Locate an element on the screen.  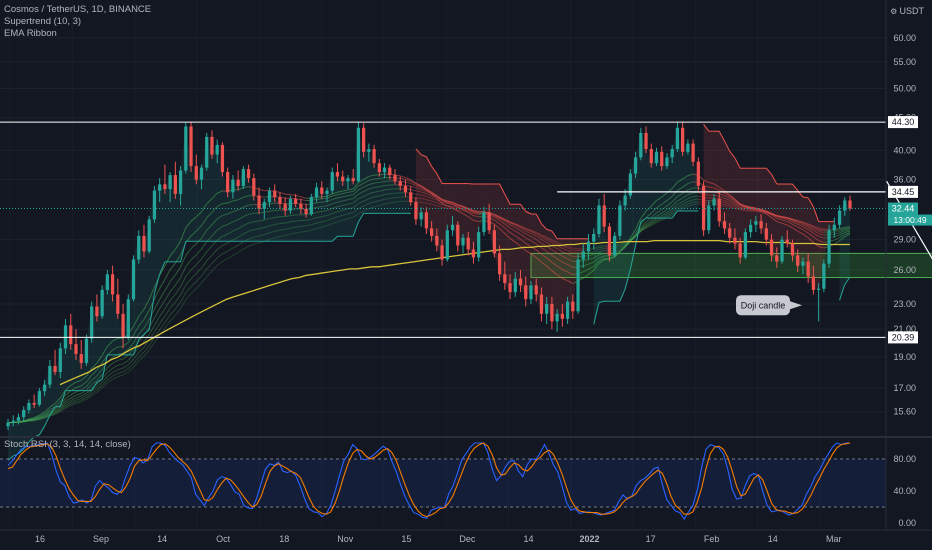
time-axis: 16 Sep 14 Oct 18 Nov 15 Dec 14 2022 17 Feb 14 Mar is located at coordinates (466, 536).